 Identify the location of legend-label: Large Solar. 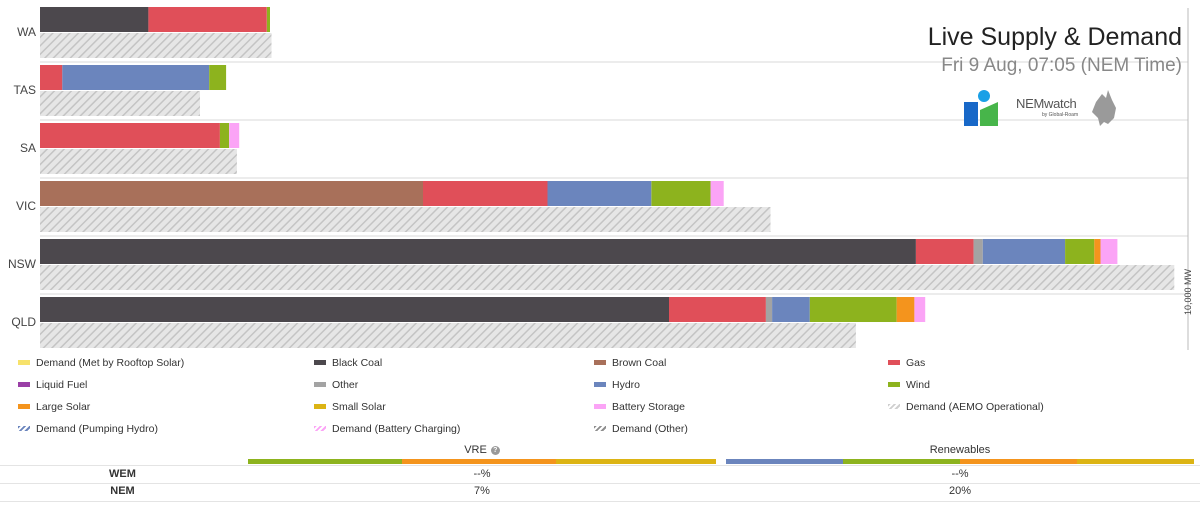
(63, 407).